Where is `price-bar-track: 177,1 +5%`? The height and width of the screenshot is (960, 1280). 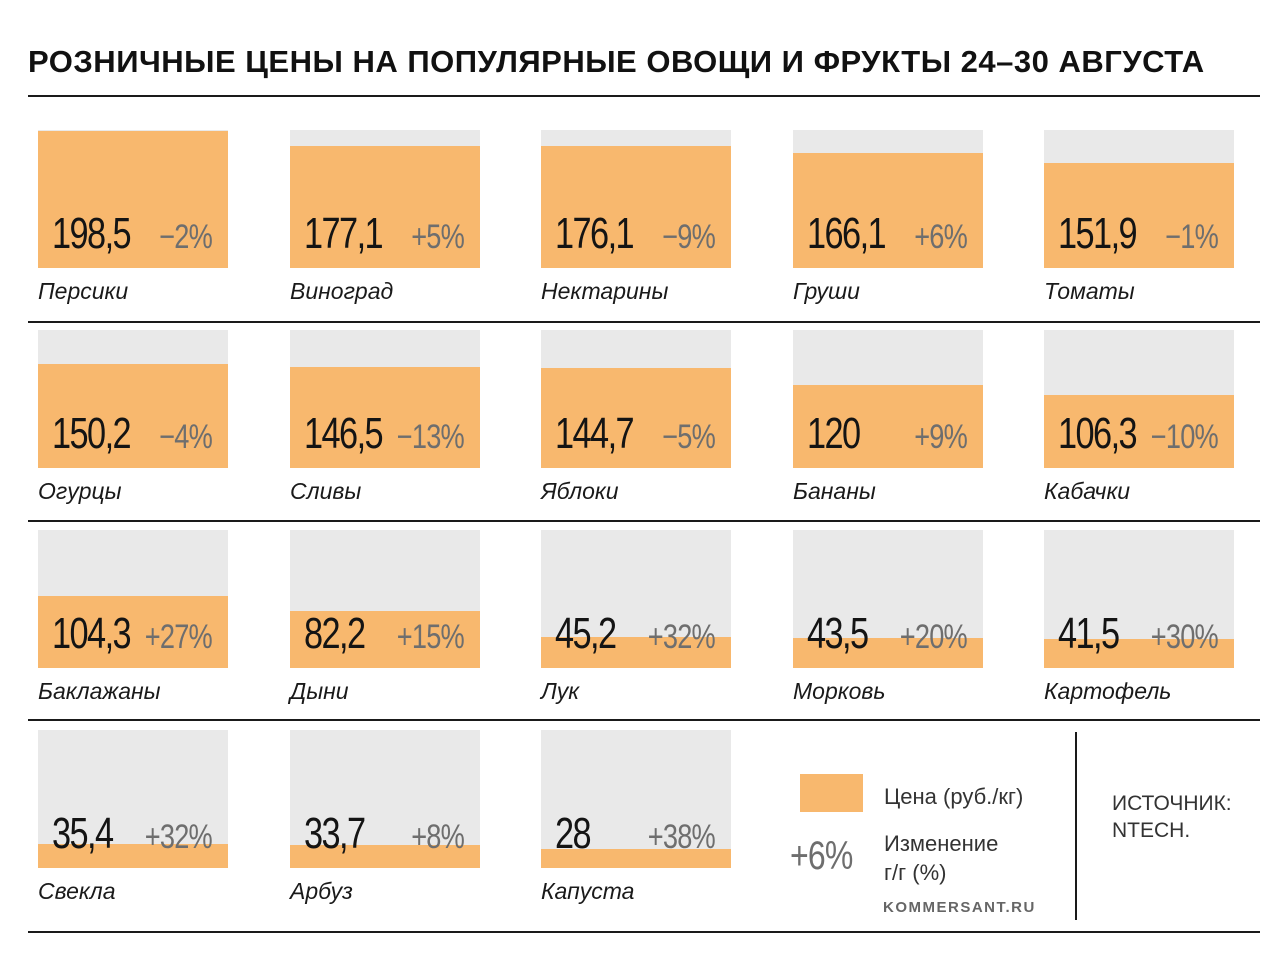 price-bar-track: 177,1 +5% is located at coordinates (385, 199).